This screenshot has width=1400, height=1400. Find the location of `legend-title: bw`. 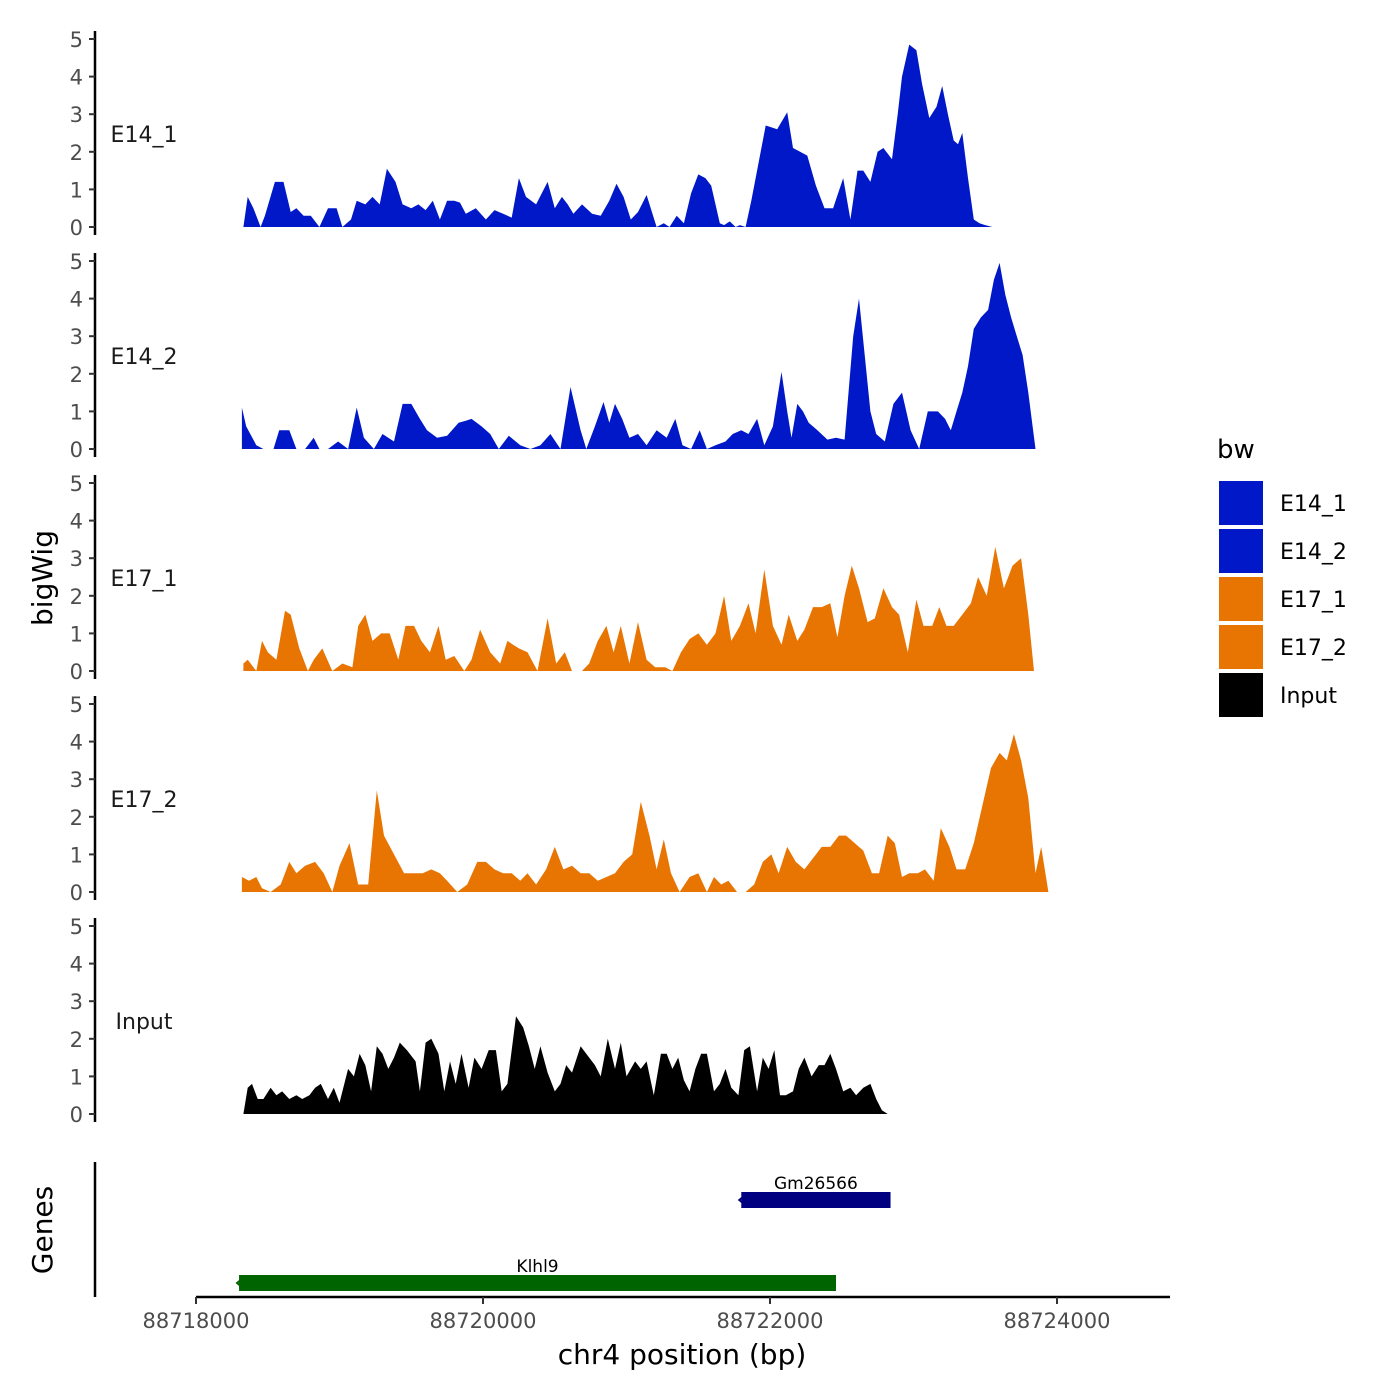

legend-title: bw is located at coordinates (1236, 450).